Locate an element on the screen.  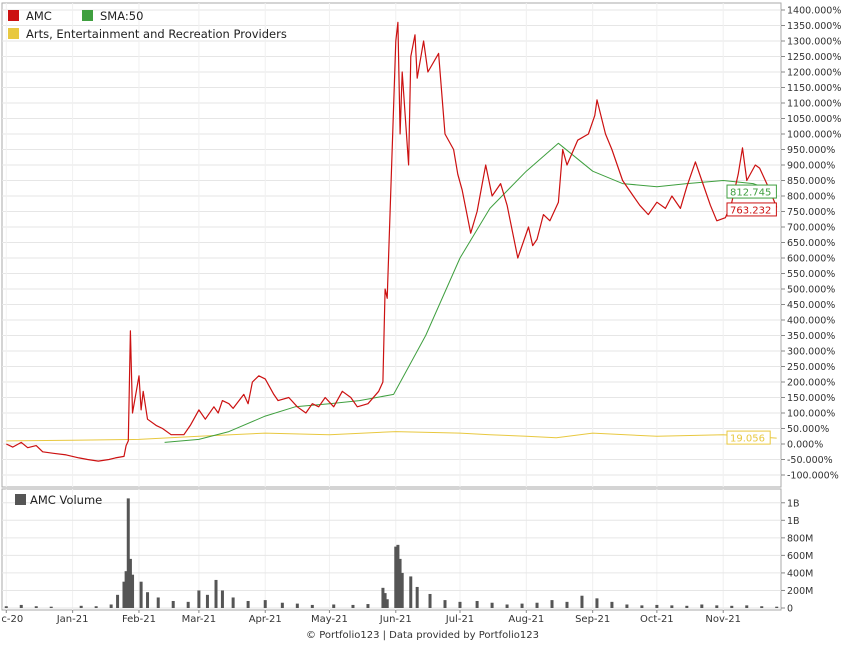
price-tick-label: 450.000% is located at coordinates (811, 305).